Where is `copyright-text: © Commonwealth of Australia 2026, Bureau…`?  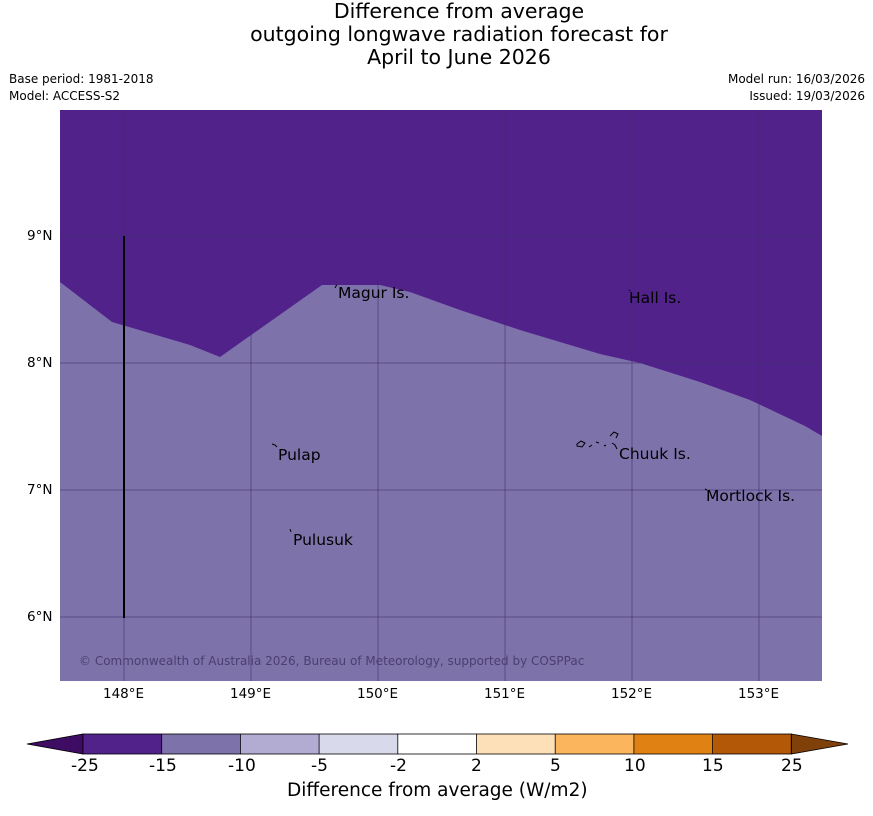
copyright-text: © Commonwealth of Australia 2026, Bureau… is located at coordinates (331, 661).